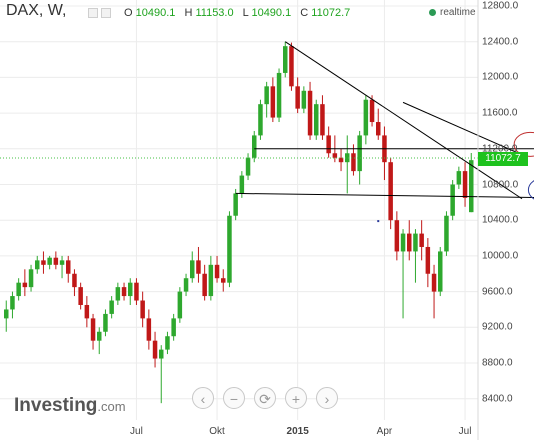 The width and height of the screenshot is (534, 440). Describe the element at coordinates (111, 406) in the screenshot. I see `brand-domain: .com` at that location.